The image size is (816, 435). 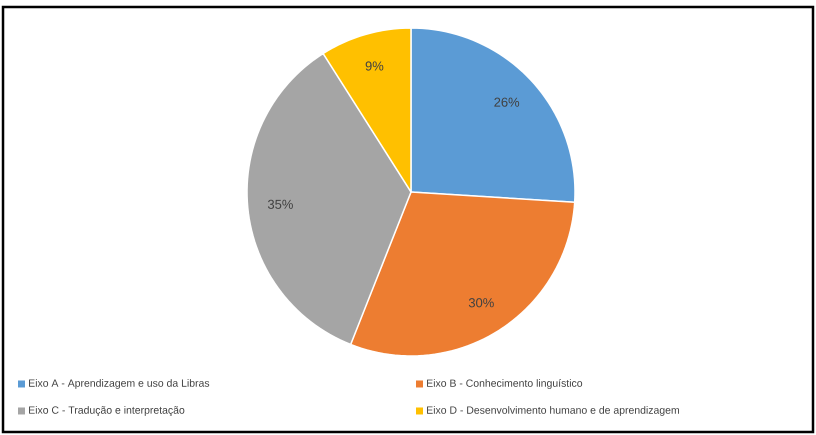 I want to click on legend-label: Eixo B - Conhecimento linguístico, so click(x=504, y=384).